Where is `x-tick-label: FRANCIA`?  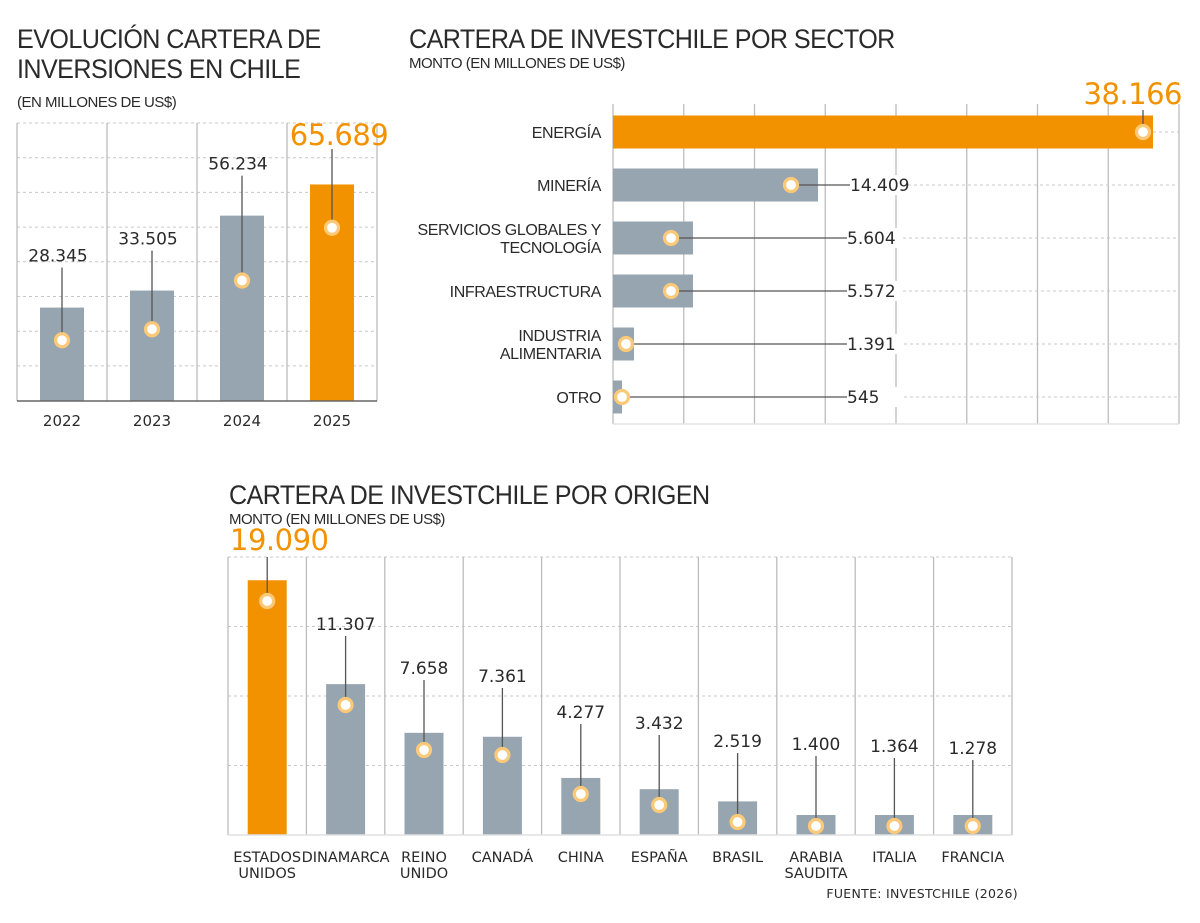
x-tick-label: FRANCIA is located at coordinates (972, 858).